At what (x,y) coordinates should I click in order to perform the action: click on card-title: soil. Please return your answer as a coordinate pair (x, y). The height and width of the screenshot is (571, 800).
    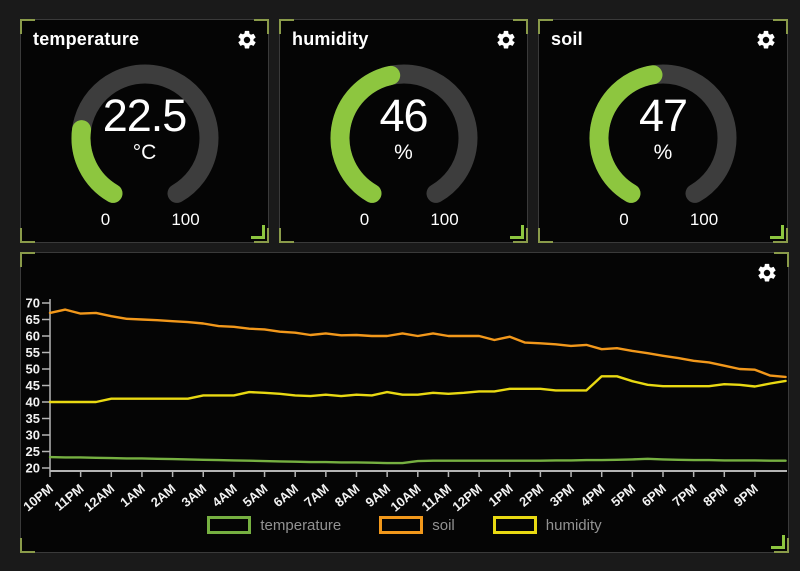
    Looking at the image, I should click on (567, 39).